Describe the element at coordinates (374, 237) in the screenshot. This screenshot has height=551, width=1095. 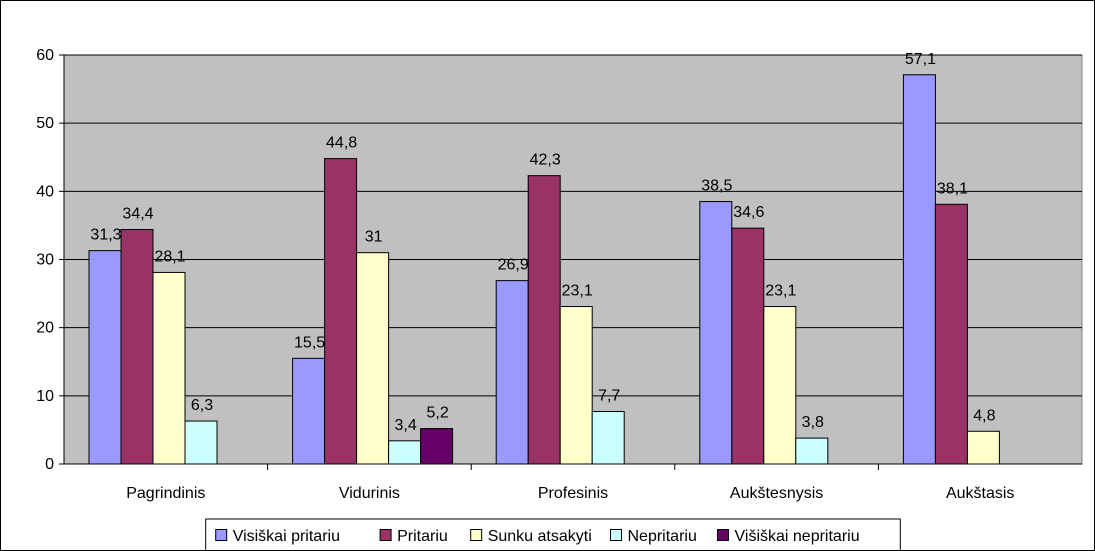
I see `data-label: 31` at that location.